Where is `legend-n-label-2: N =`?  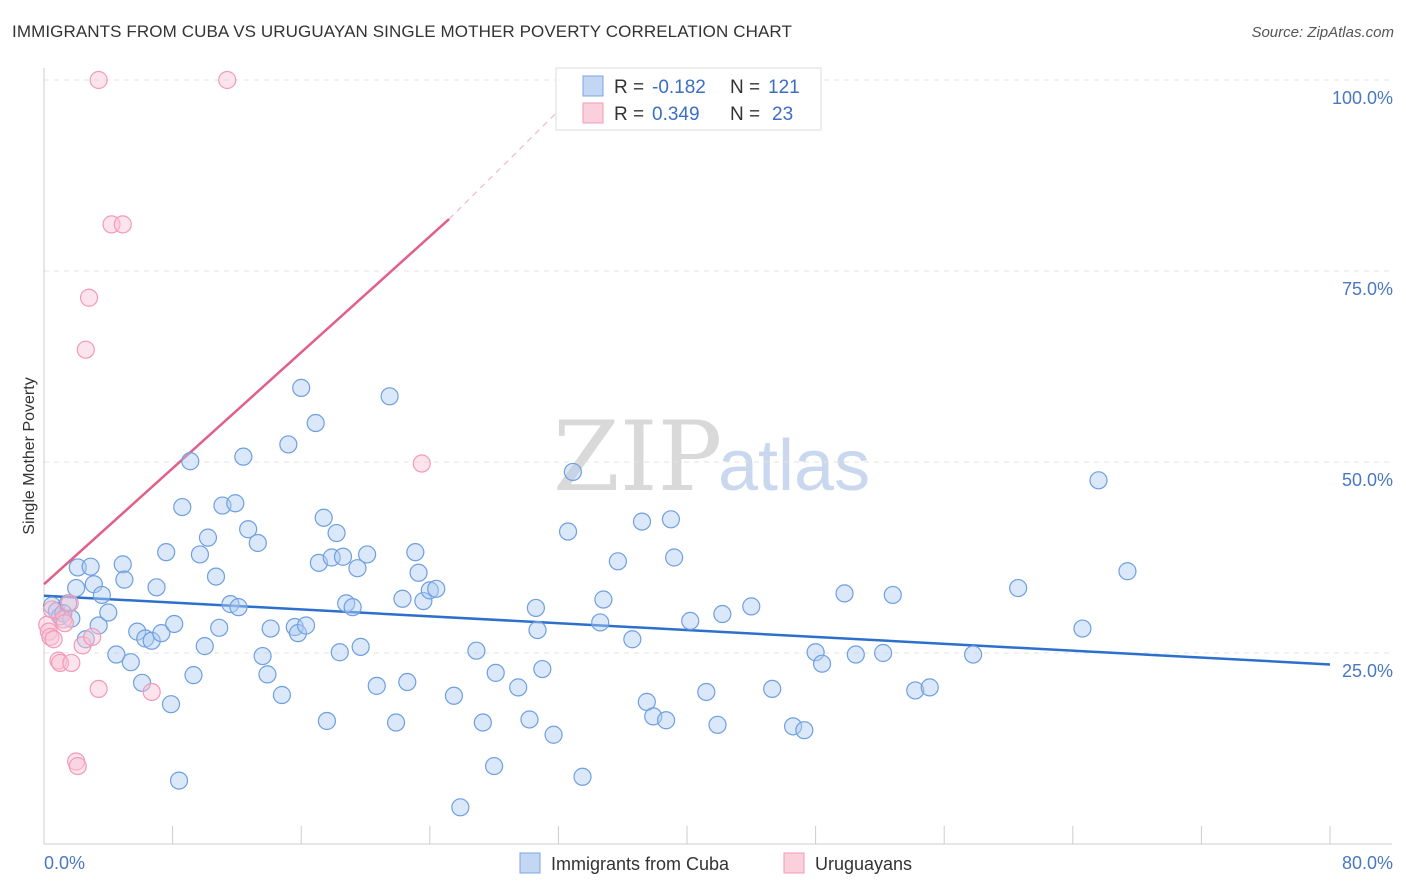
legend-n-label-2: N = is located at coordinates (745, 114).